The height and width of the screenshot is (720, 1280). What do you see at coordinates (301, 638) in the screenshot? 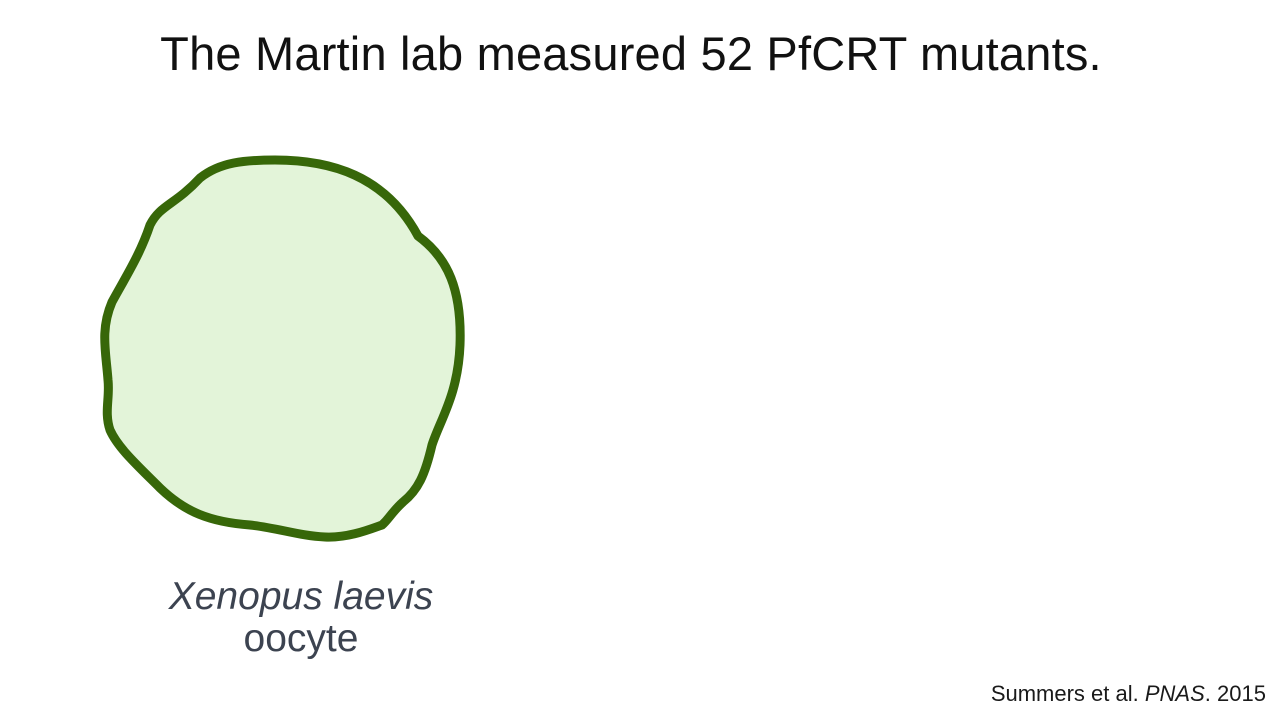
I see `oocyte-cell-type-label: oocyte` at bounding box center [301, 638].